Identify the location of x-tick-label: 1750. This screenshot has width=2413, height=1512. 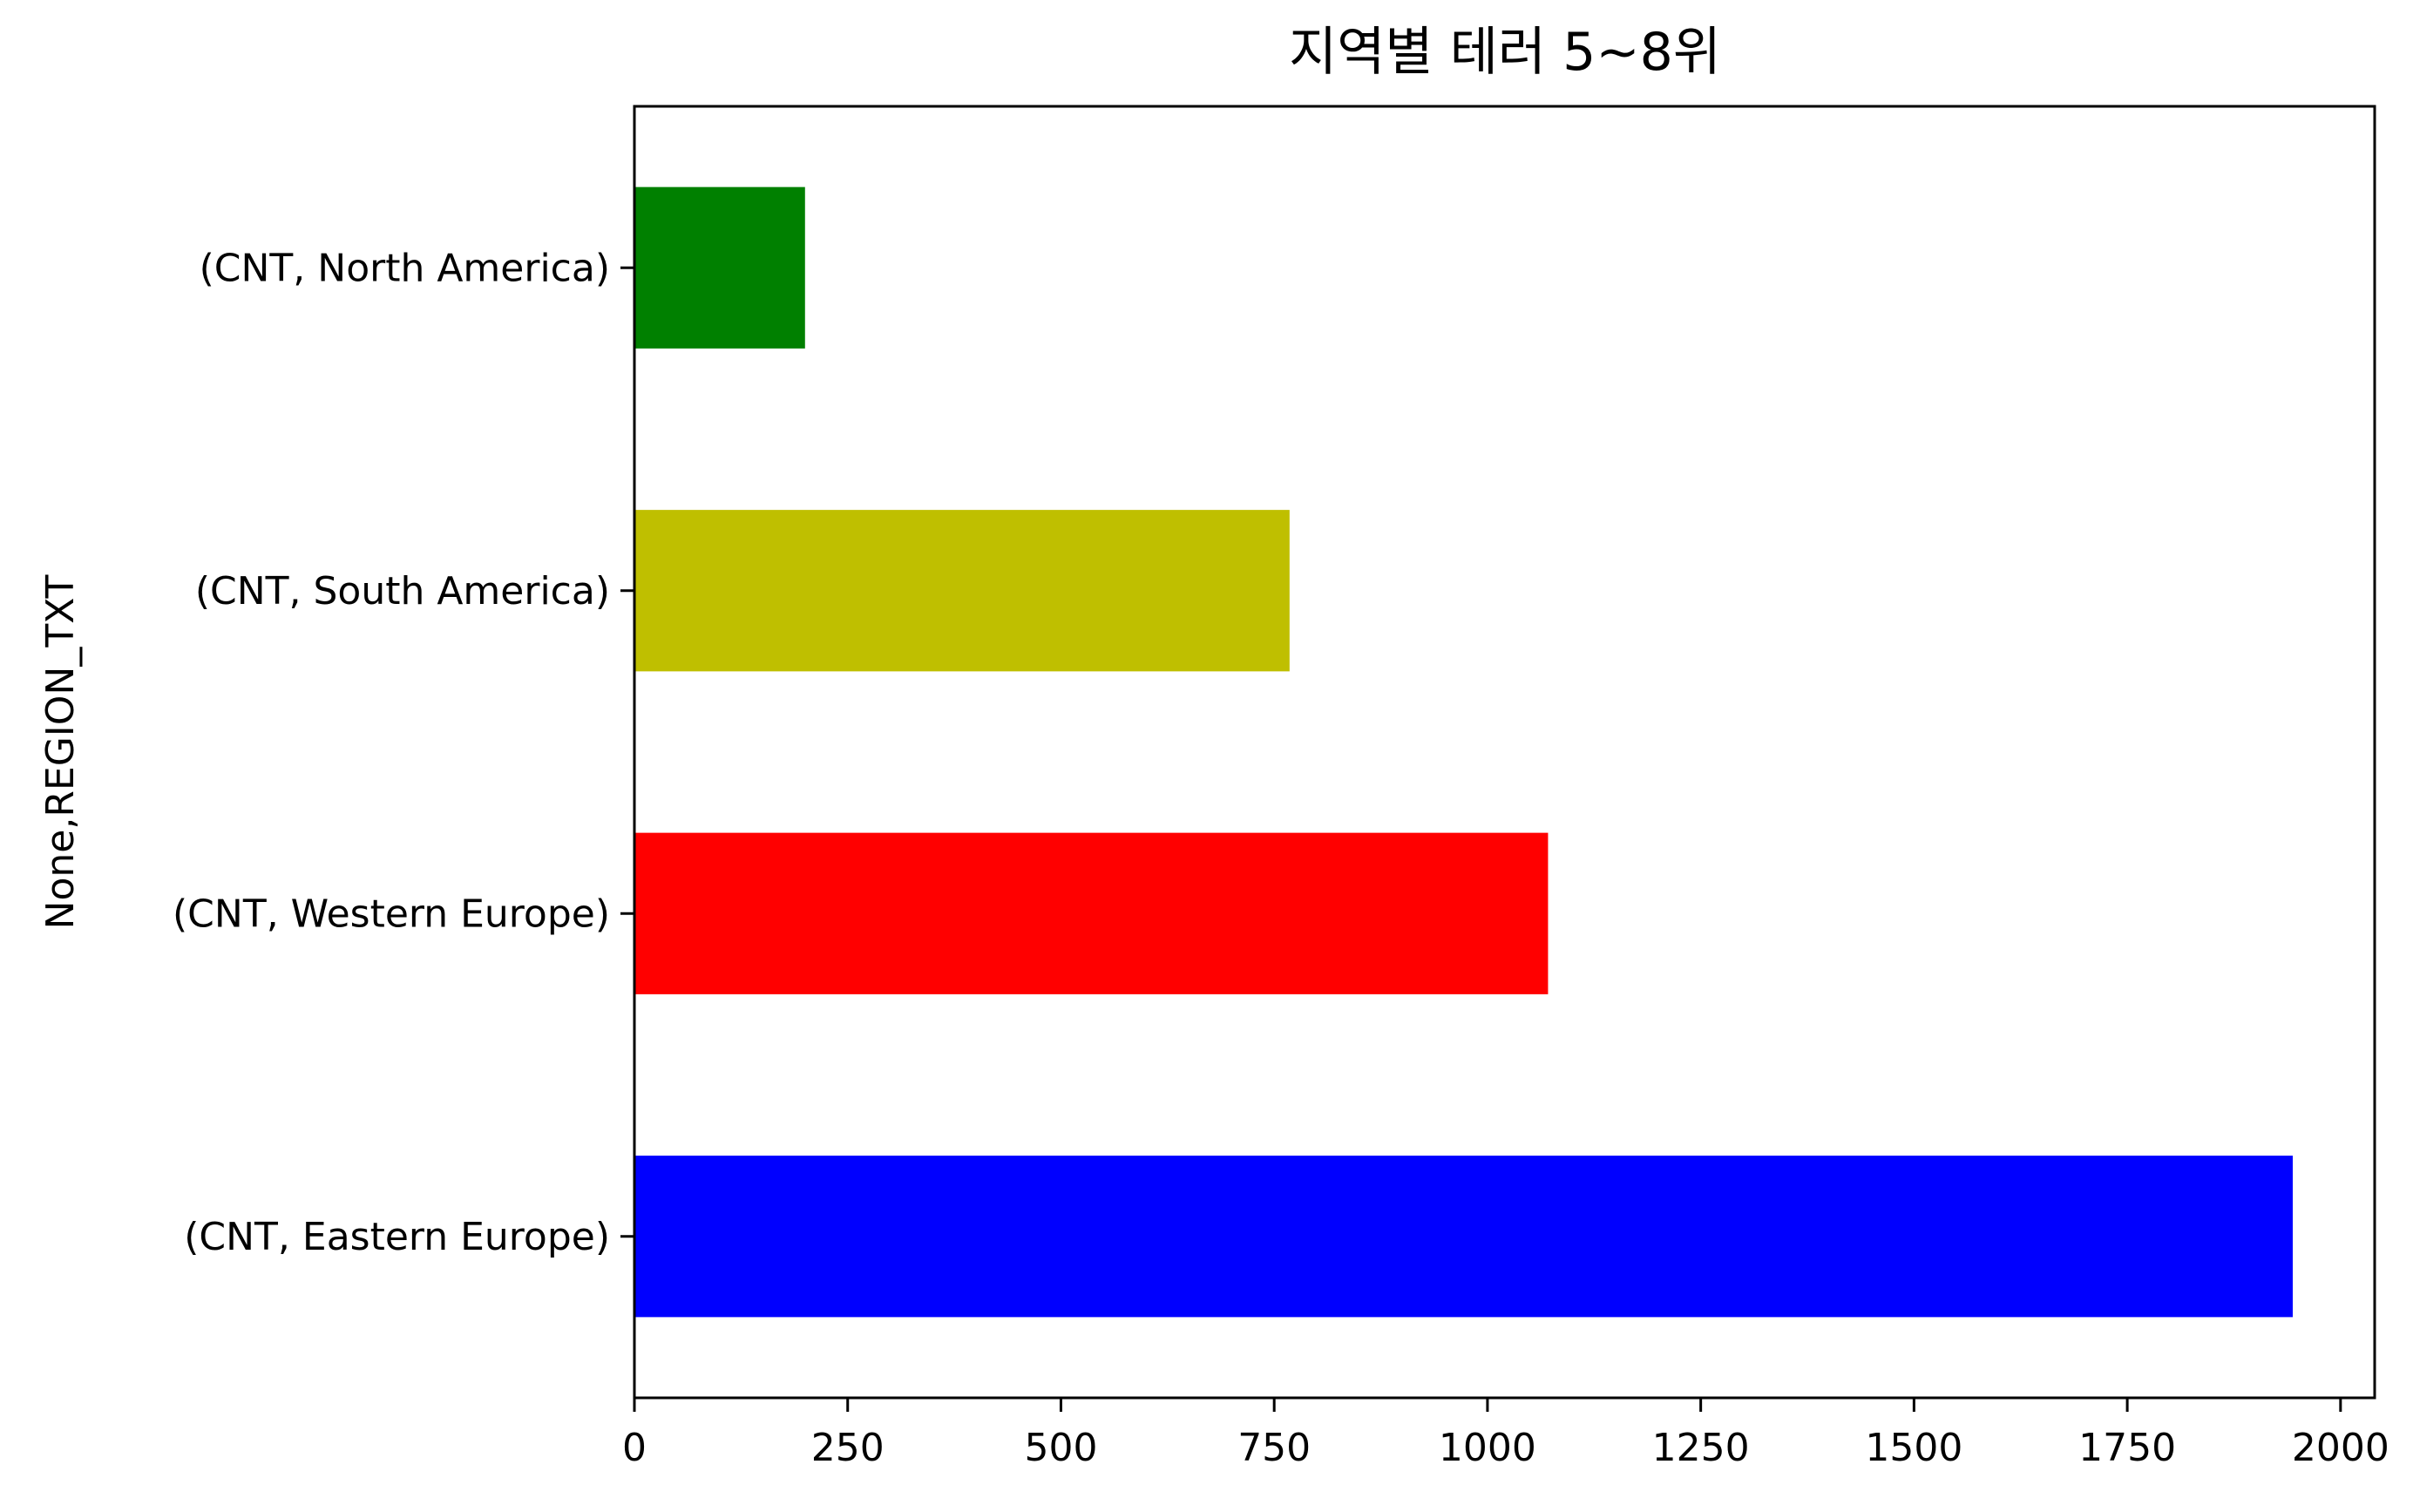
(2127, 1448).